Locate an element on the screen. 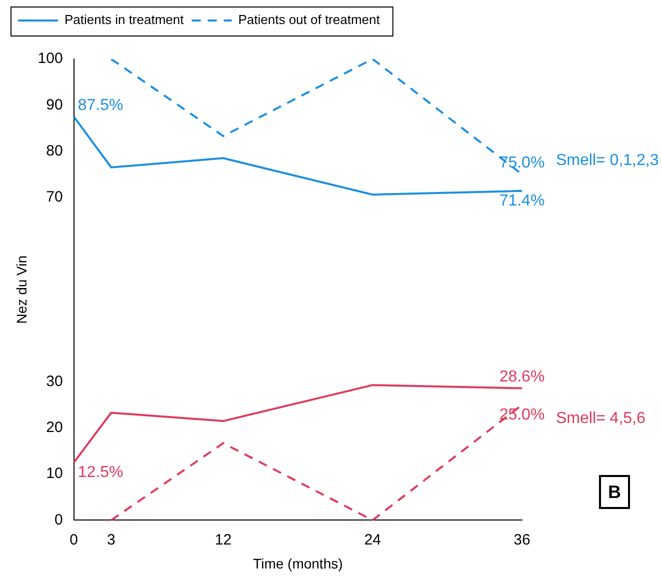 The width and height of the screenshot is (662, 583). text: Smell= 0,1,2,3 is located at coordinates (607, 161).